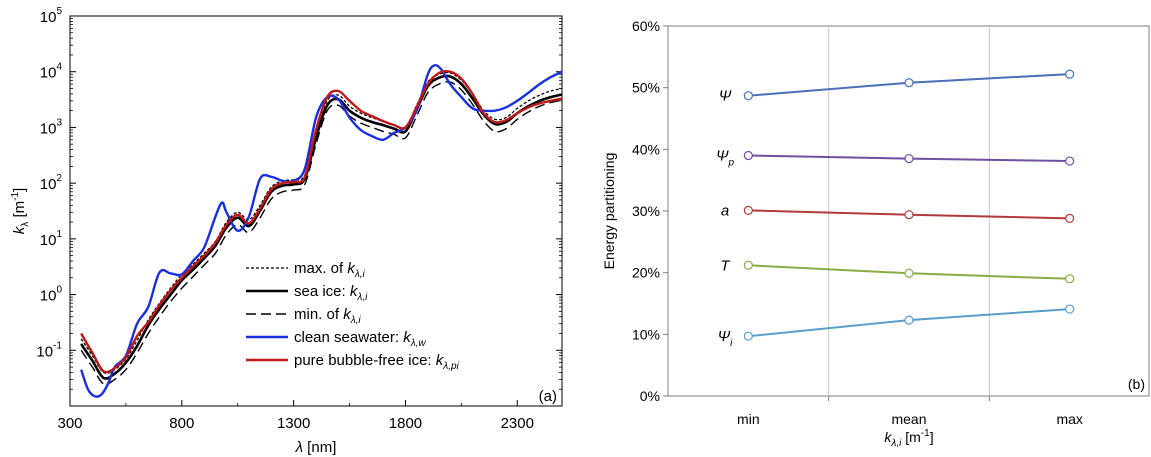 The width and height of the screenshot is (1151, 457). I want to click on series-label-psi_i: Ψi, so click(725, 338).